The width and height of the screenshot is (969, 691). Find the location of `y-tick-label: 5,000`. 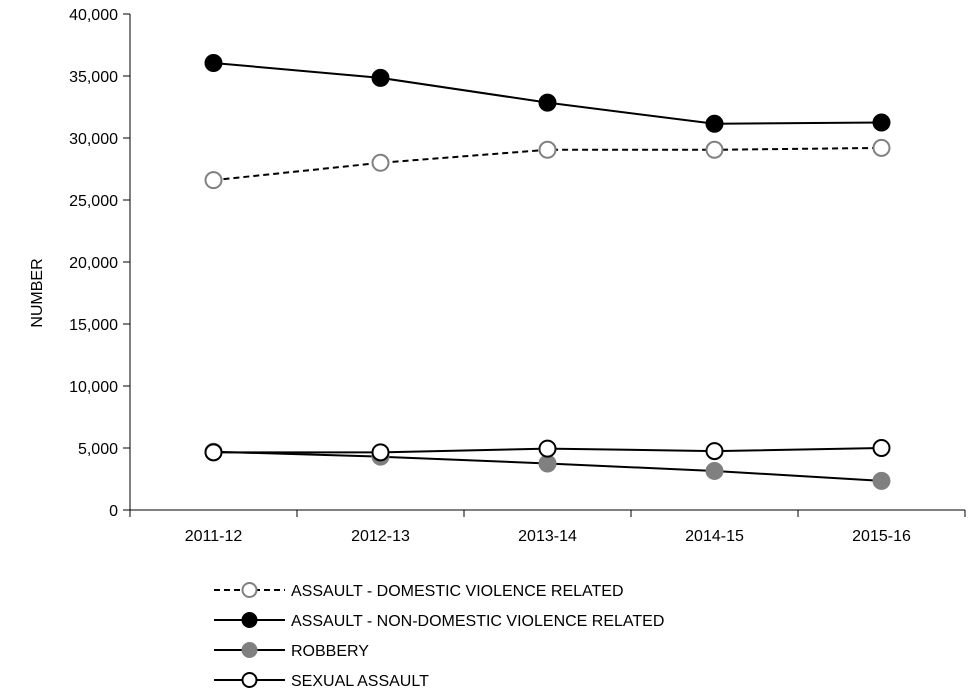

y-tick-label: 5,000 is located at coordinates (98, 449).